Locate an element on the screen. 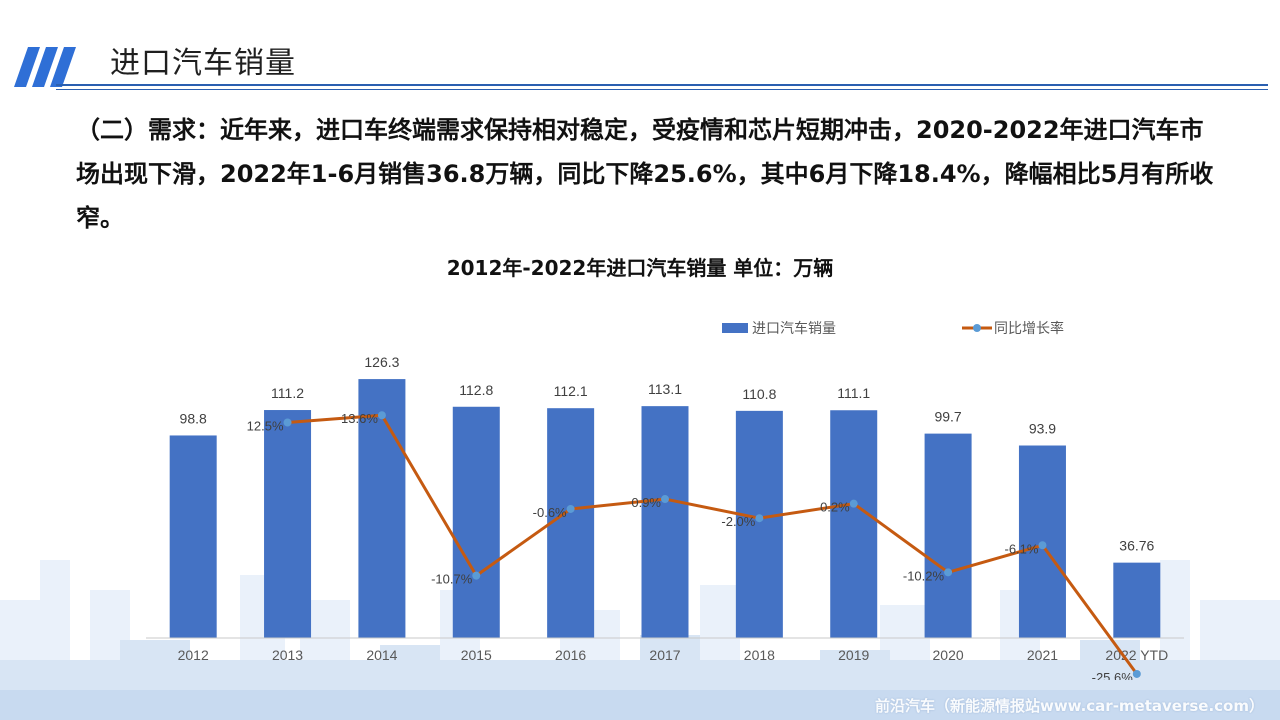 This screenshot has width=1280, height=720. bar-label: 126.3 is located at coordinates (381, 362).